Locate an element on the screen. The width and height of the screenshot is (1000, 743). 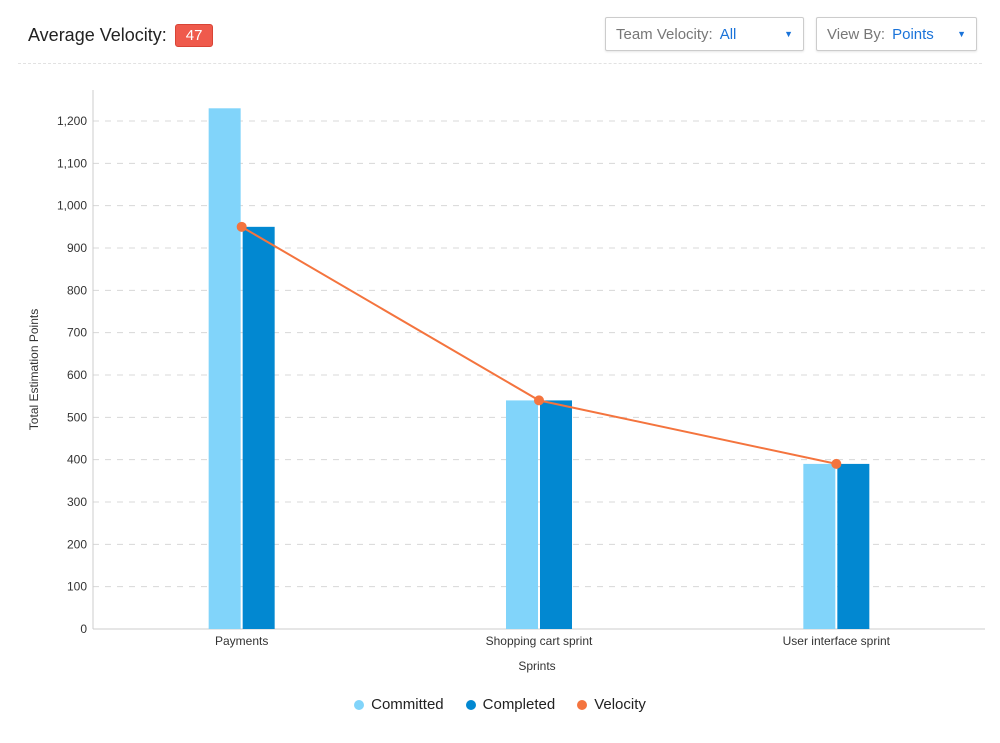
view-by-value: Points is located at coordinates (913, 34).